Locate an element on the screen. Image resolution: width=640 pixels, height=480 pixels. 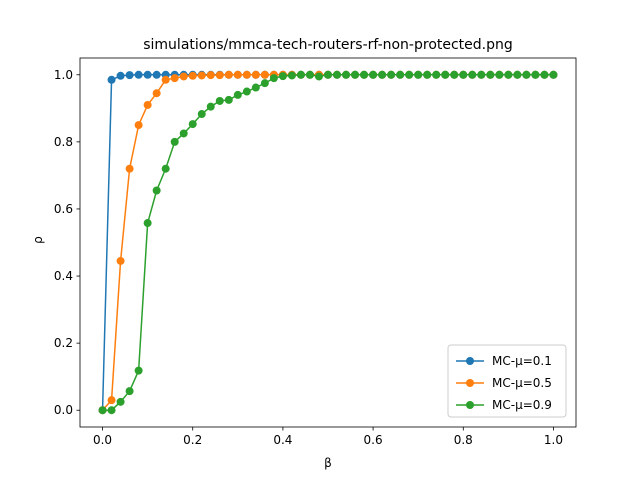
y-tick-label: 1.0 is located at coordinates (63, 75).